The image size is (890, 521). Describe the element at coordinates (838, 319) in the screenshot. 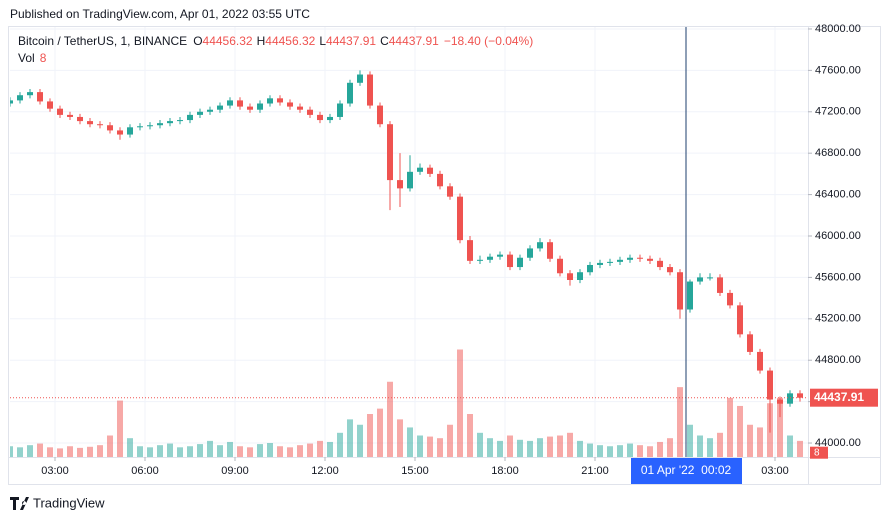

I see `y-tick-label: 45200.00` at that location.